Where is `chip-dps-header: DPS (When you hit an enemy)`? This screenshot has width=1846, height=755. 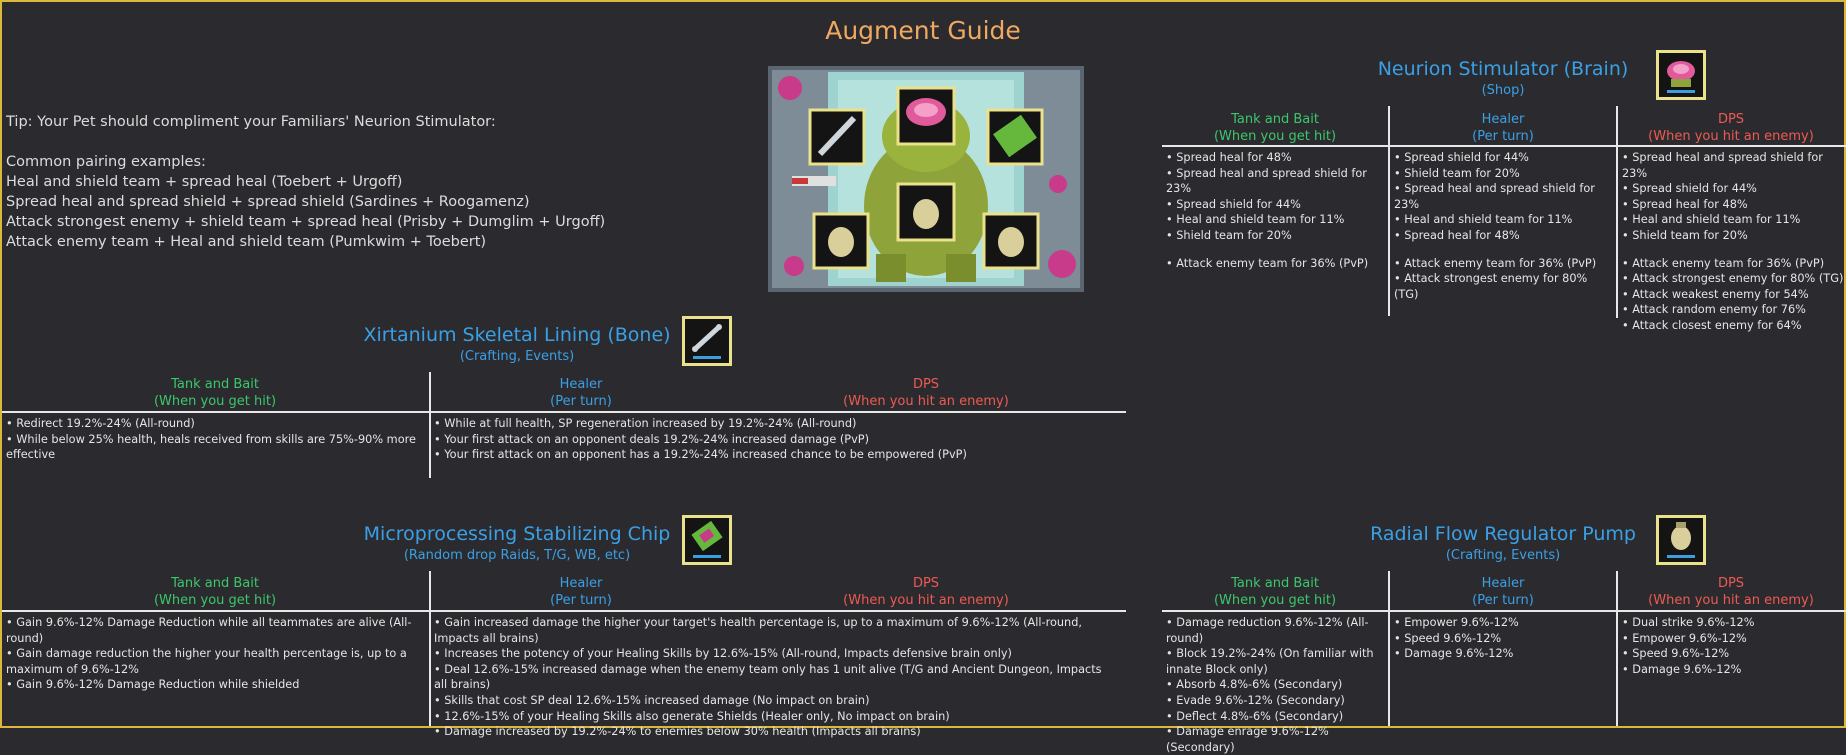
chip-dps-header: DPS (When you hit an enemy) is located at coordinates (926, 592).